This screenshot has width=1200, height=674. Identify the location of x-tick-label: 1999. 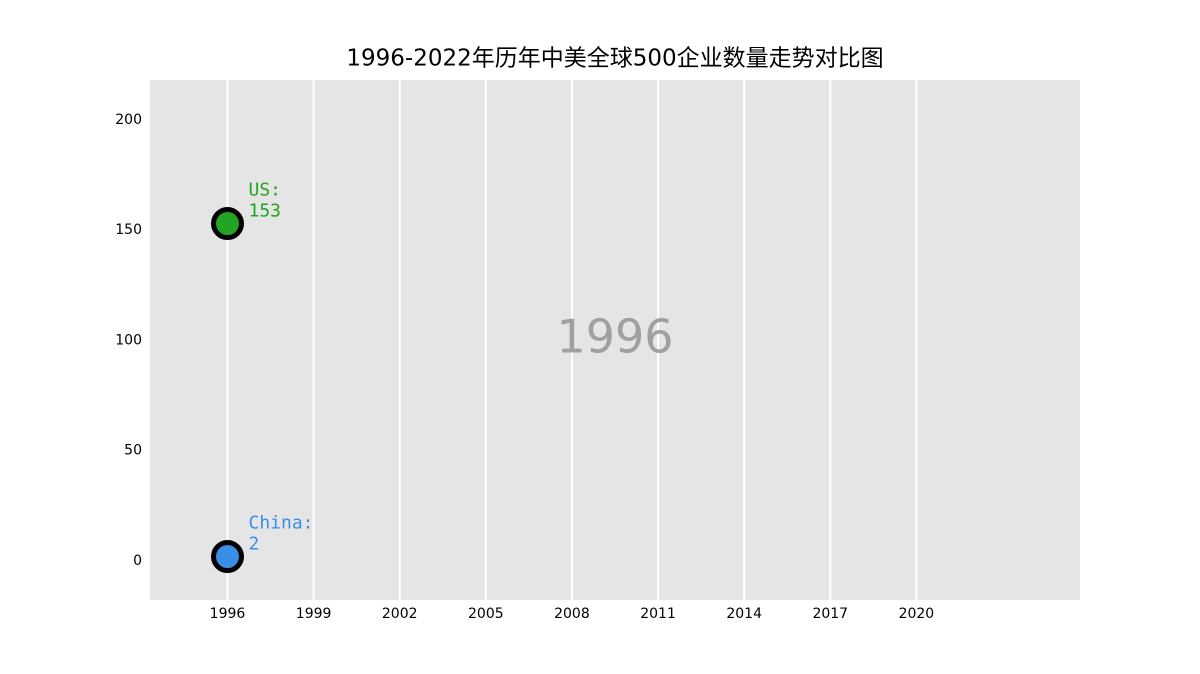
(314, 614).